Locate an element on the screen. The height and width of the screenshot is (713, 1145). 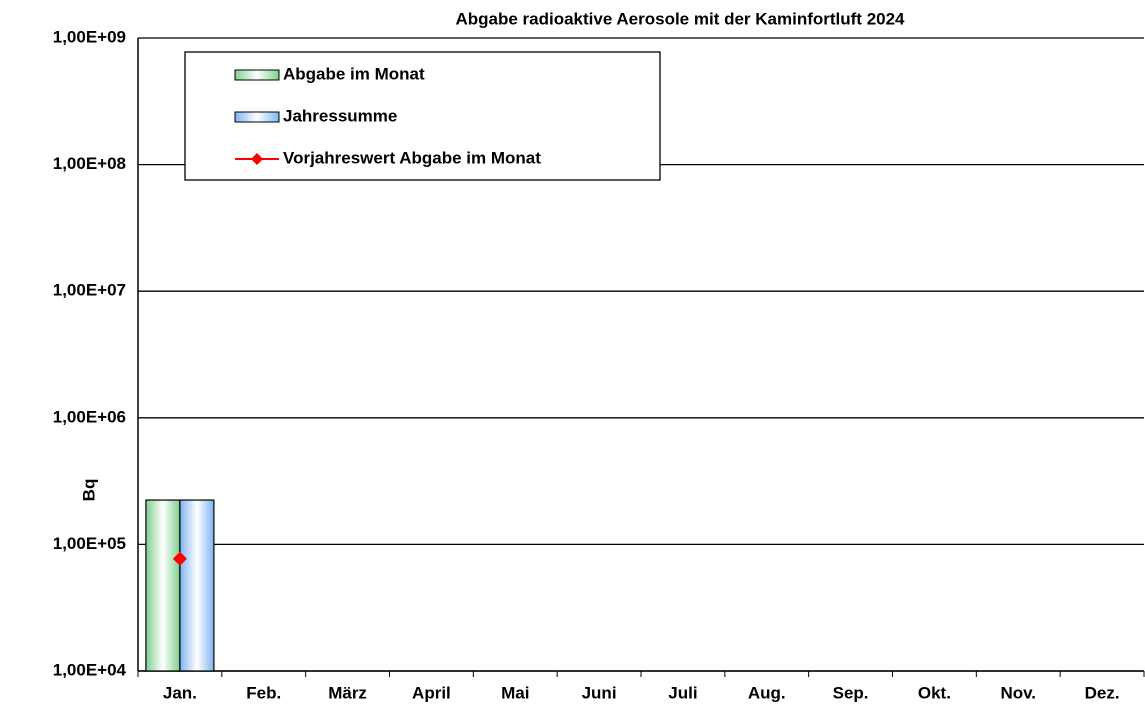
x-tick-label: Mai is located at coordinates (515, 692).